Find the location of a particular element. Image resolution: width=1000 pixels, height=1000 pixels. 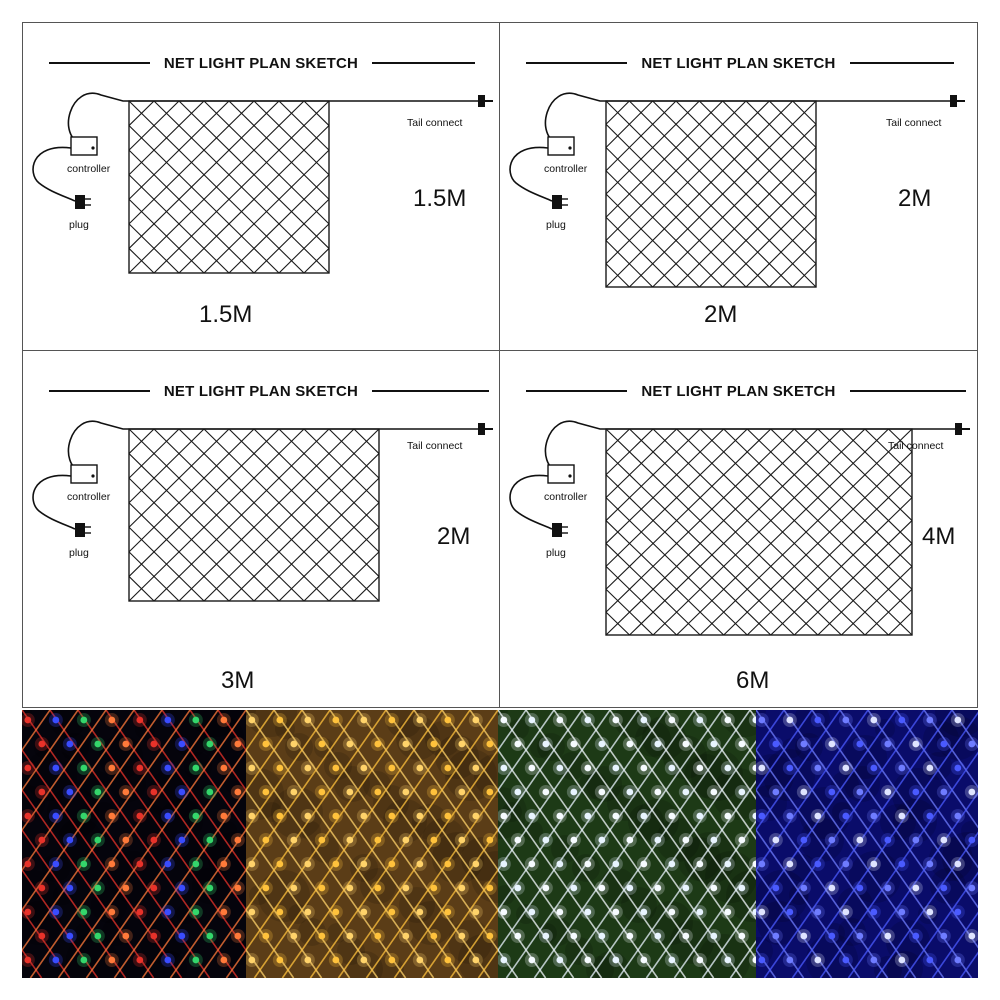

height-dimension: 1.5M is located at coordinates (440, 198).